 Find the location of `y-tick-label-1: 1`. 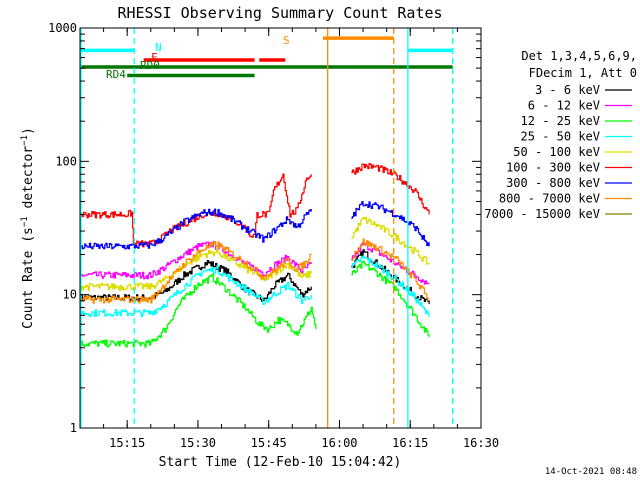

y-tick-label-1: 1 is located at coordinates (73, 428).